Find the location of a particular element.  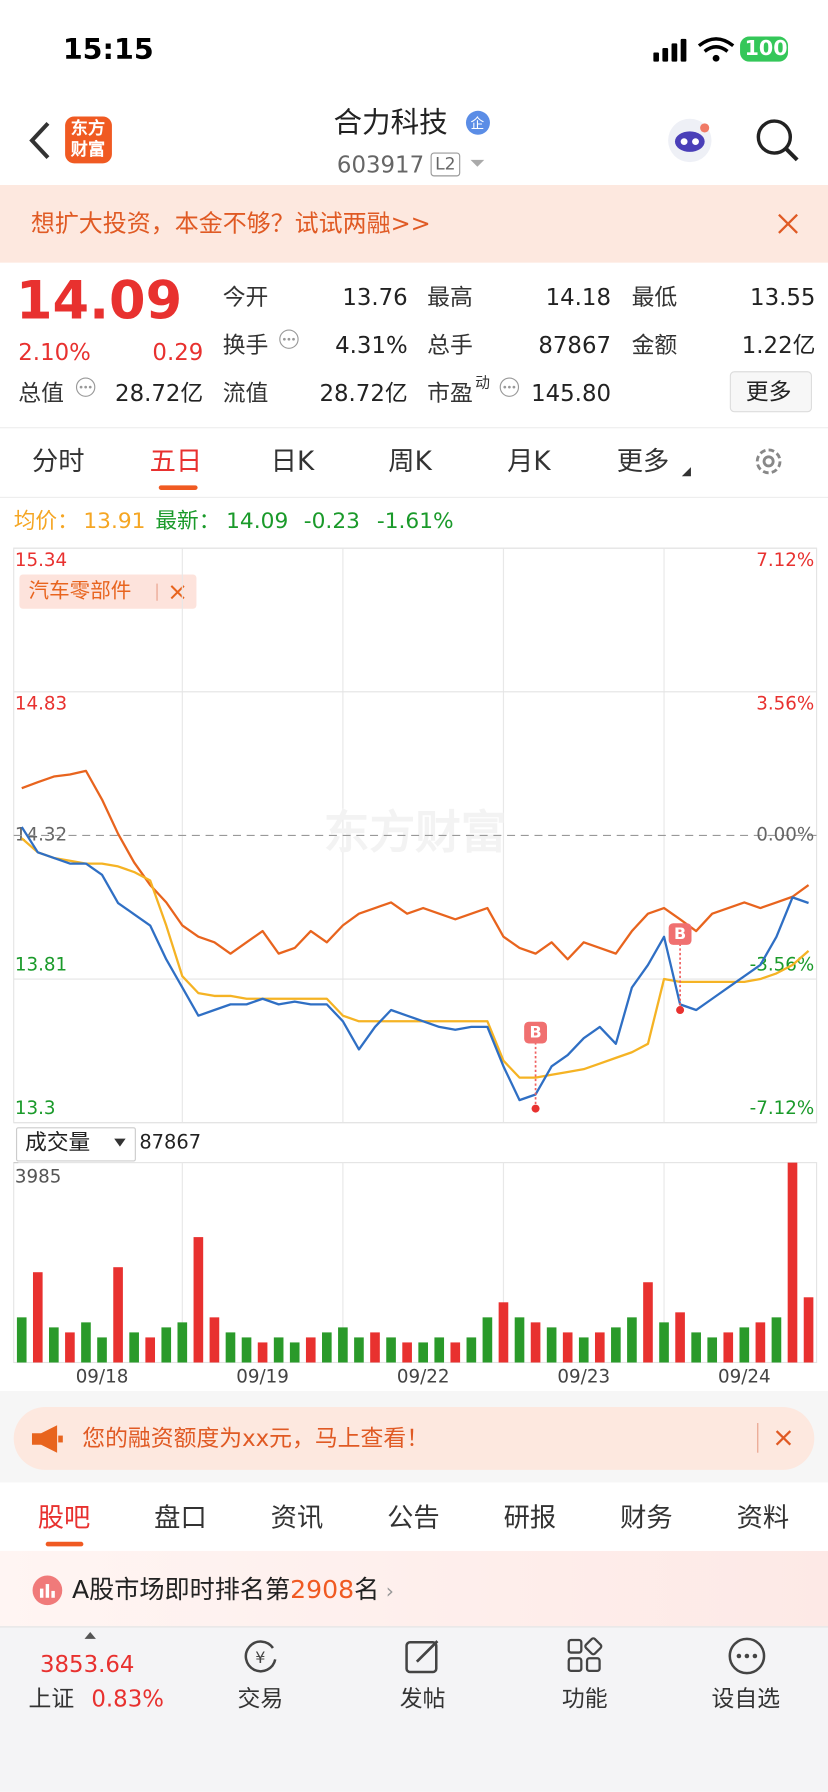

post-icon is located at coordinates (422, 1656).